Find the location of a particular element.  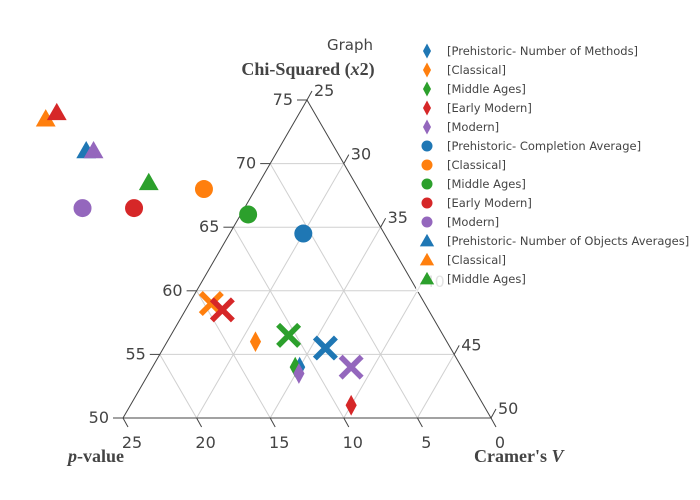

chart-title: Graph is located at coordinates (350, 45).